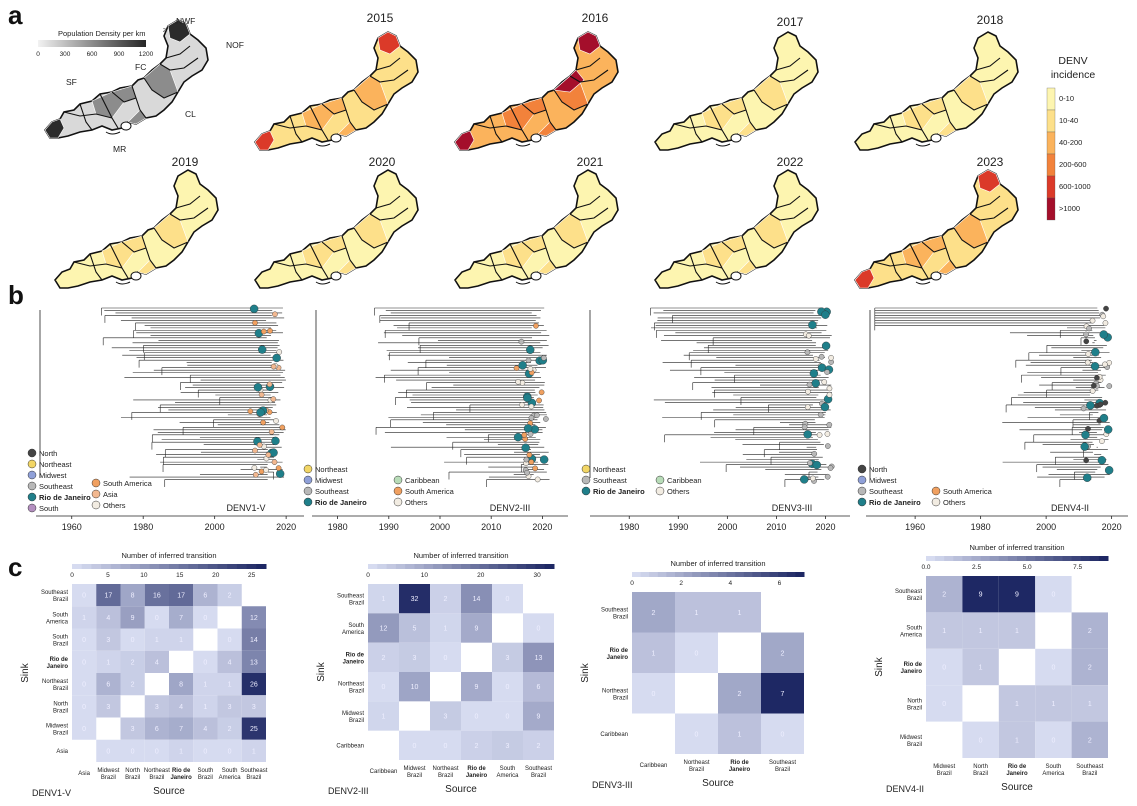 This screenshot has height=806, width=1137. Describe the element at coordinates (133, 596) in the screenshot. I see `heatmap-cell-value: 8` at that location.